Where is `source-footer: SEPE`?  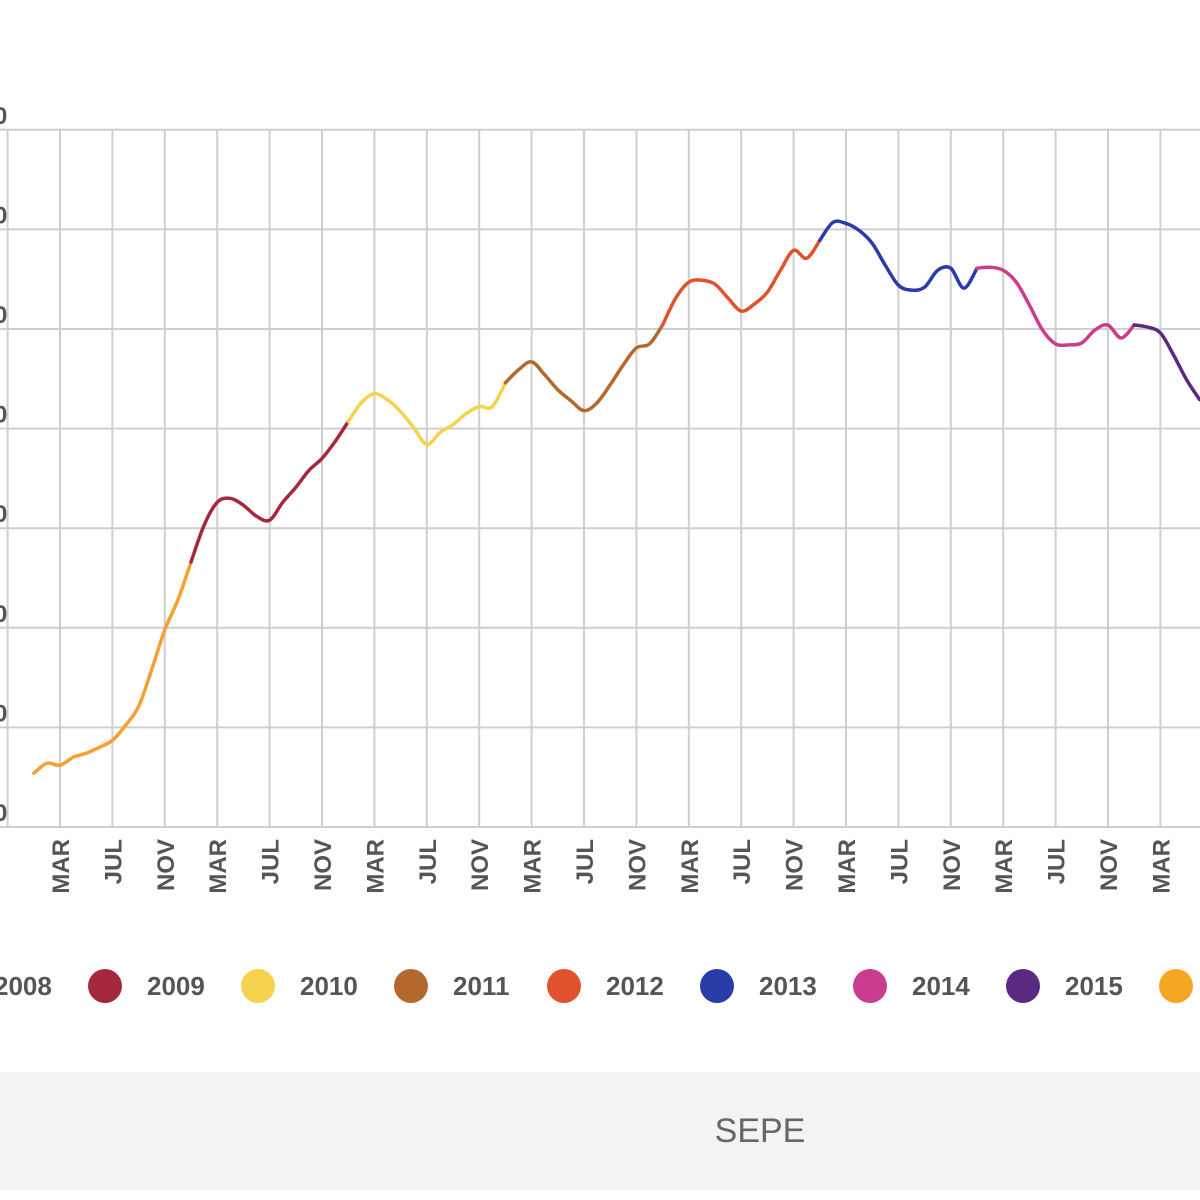 source-footer: SEPE is located at coordinates (600, 1131).